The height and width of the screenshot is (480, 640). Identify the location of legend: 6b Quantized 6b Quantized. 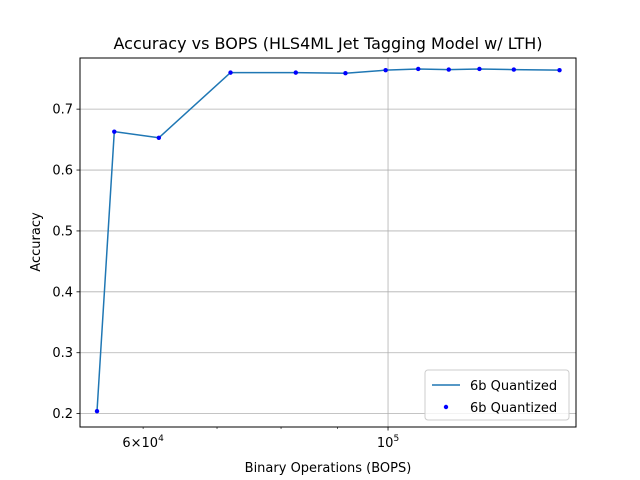
(497, 395).